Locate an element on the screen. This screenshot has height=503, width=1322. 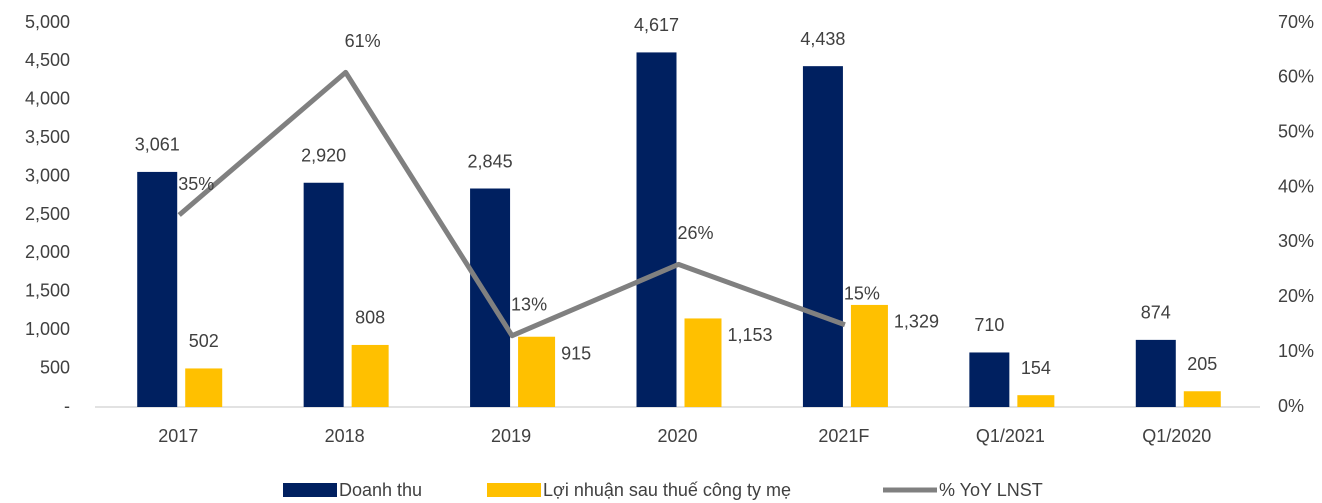
y2-tick-label: 60% is located at coordinates (1296, 77).